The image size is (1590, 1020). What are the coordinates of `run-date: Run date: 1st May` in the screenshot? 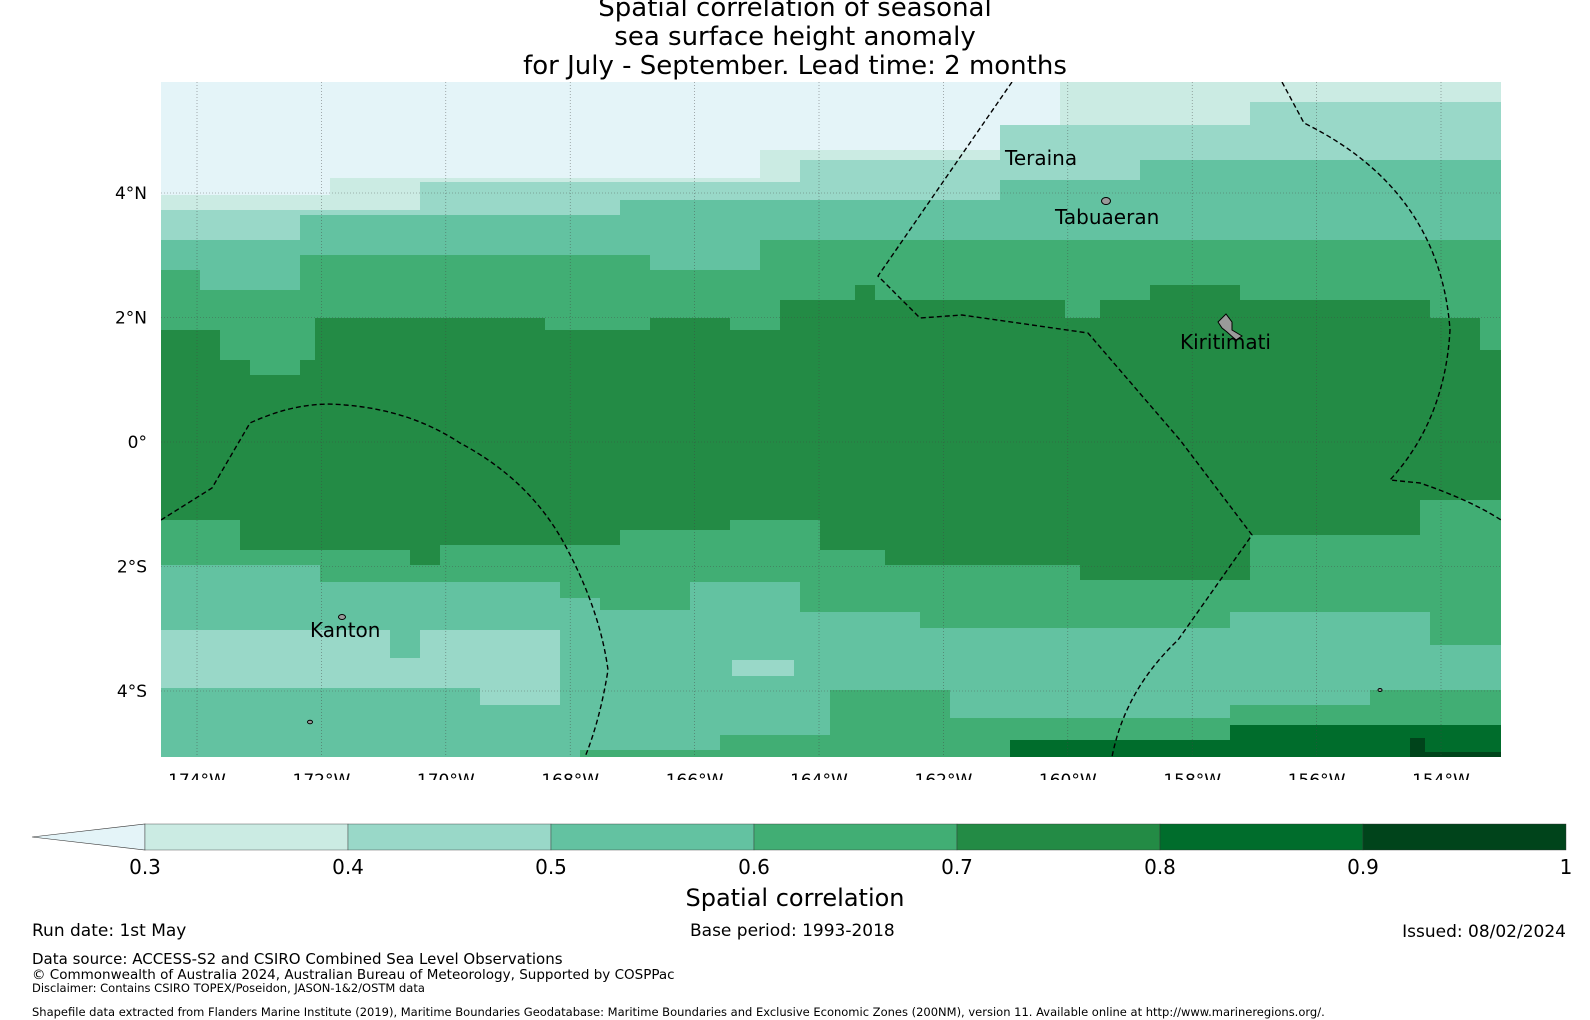 It's located at (109, 931).